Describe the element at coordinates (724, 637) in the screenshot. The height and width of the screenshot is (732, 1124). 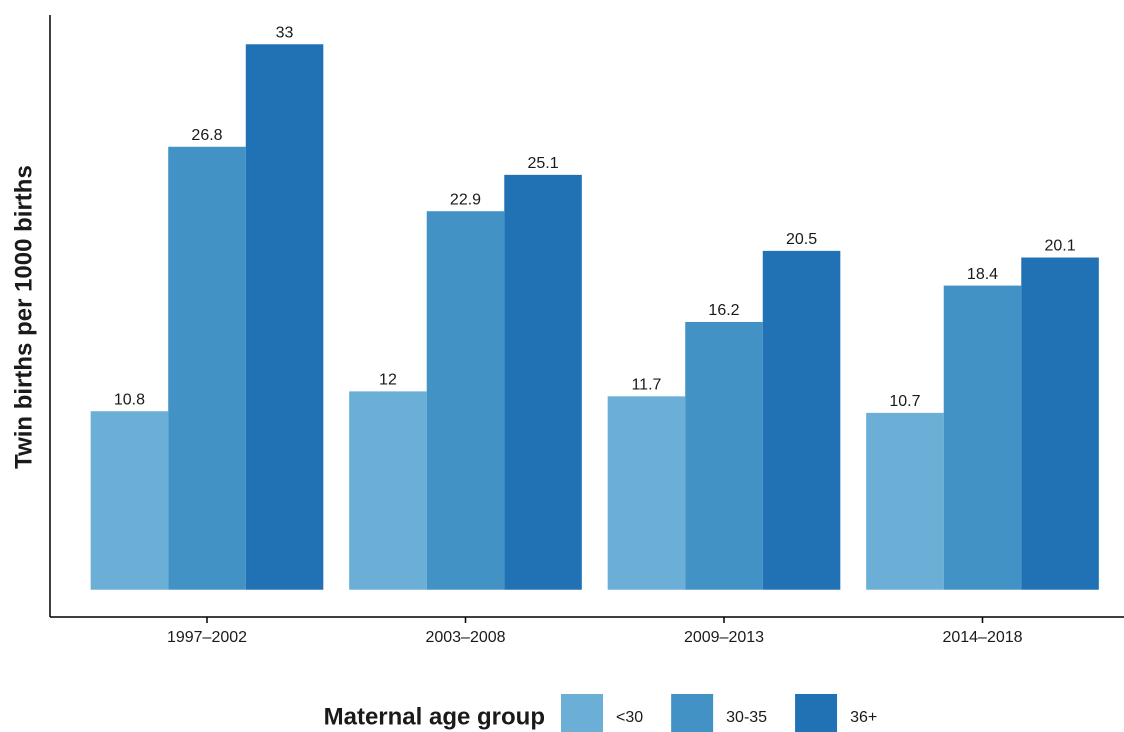
I see `x-tick-label: 2009–2013` at that location.